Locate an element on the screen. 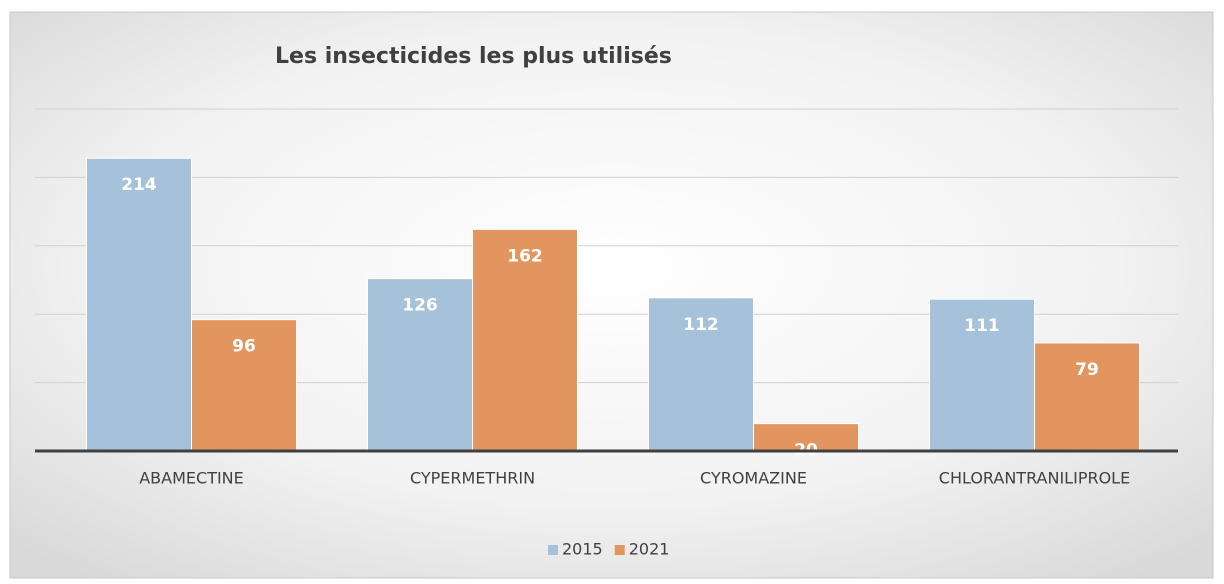 This screenshot has height=584, width=1224. x-tick-label: CYPERMETHRIN is located at coordinates (472, 478).